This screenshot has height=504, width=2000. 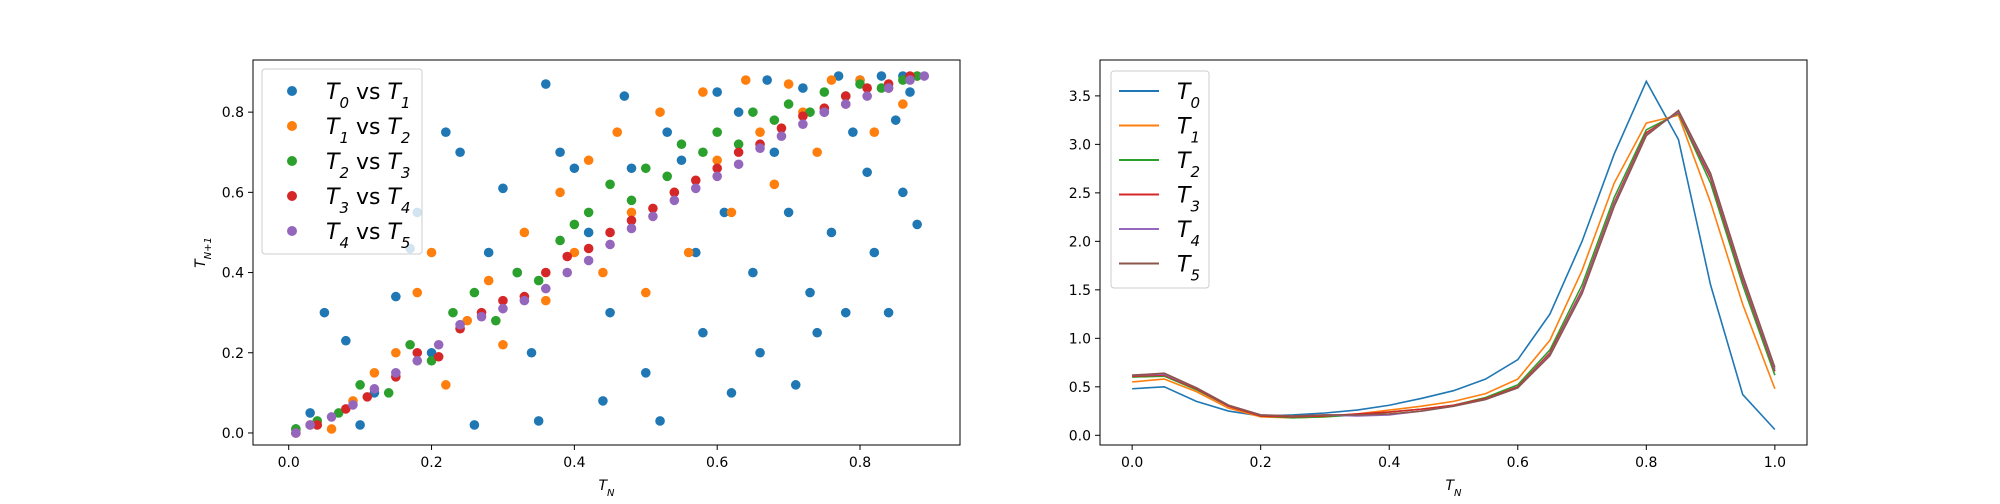 What do you see at coordinates (233, 113) in the screenshot?
I see `y-tick-label: 0.8` at bounding box center [233, 113].